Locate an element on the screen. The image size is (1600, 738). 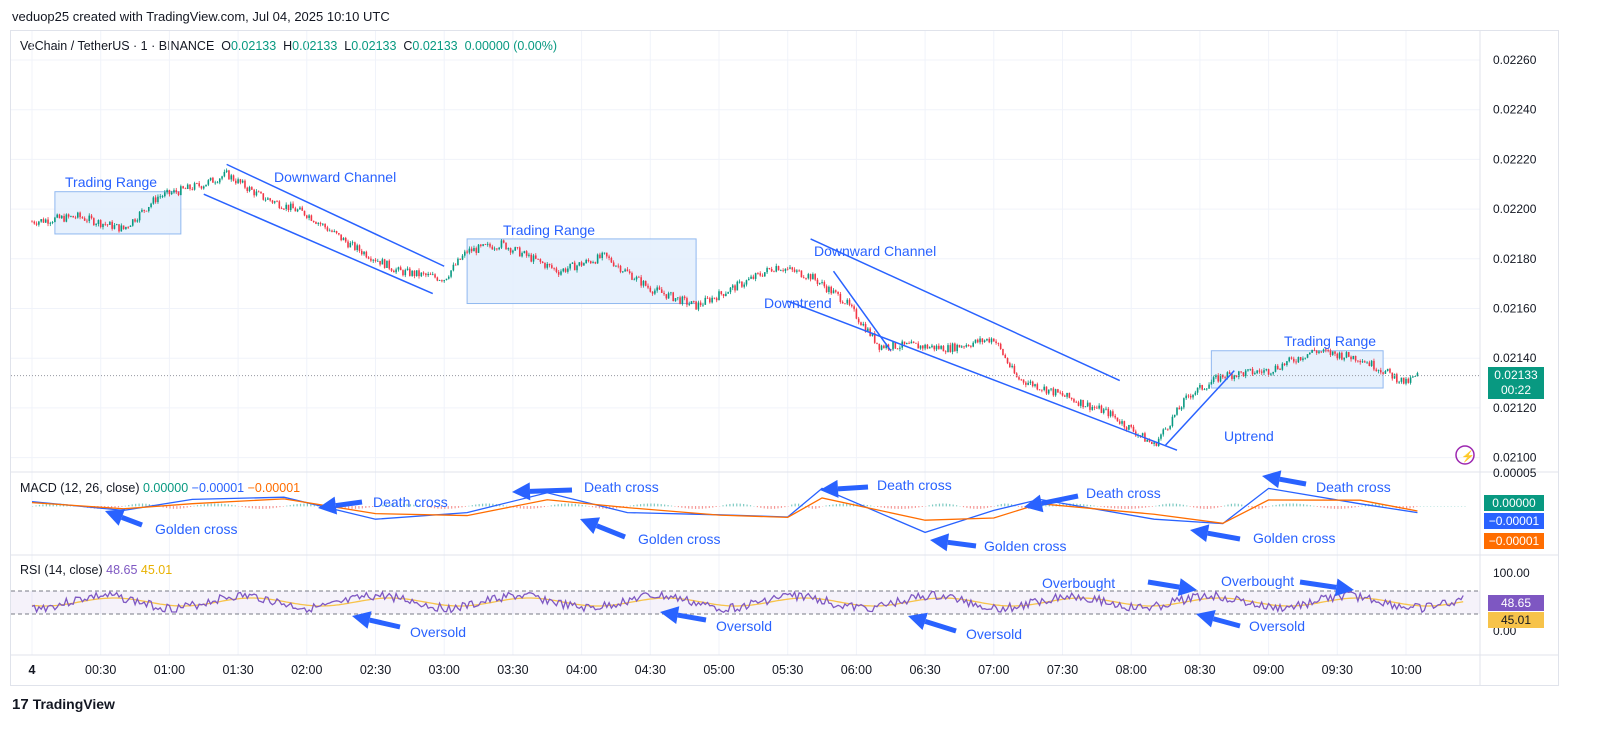
rsi-legend: RSI (14, close) 48.65 45.01 is located at coordinates (96, 570).